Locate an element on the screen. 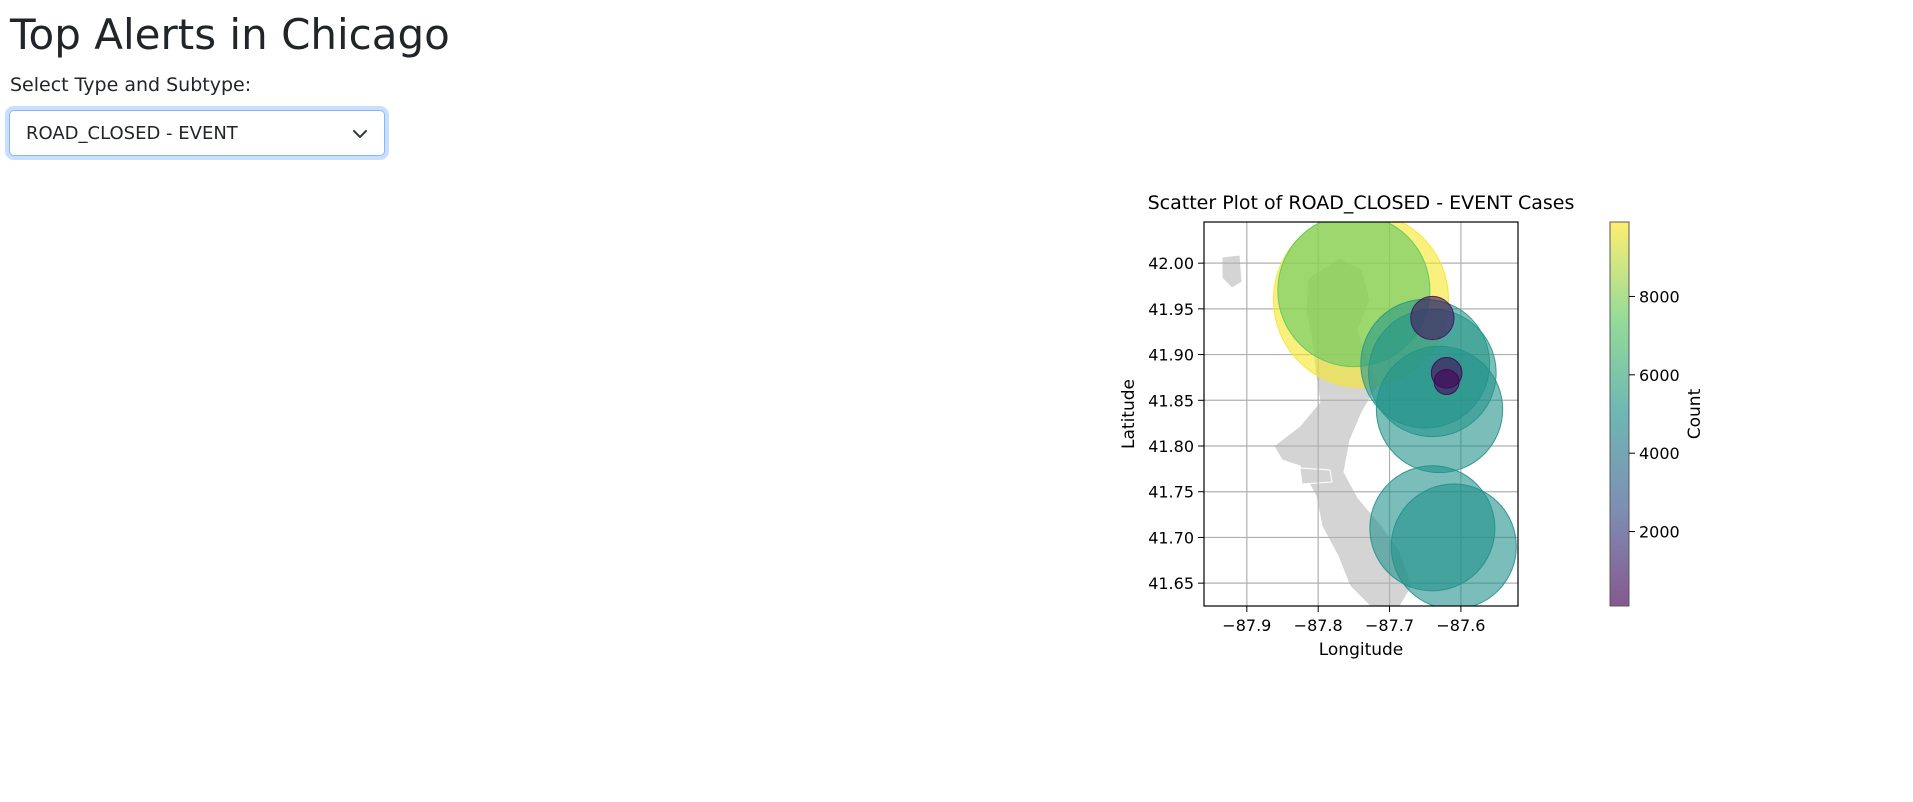  x-tick-label: −87.8 is located at coordinates (1318, 625).